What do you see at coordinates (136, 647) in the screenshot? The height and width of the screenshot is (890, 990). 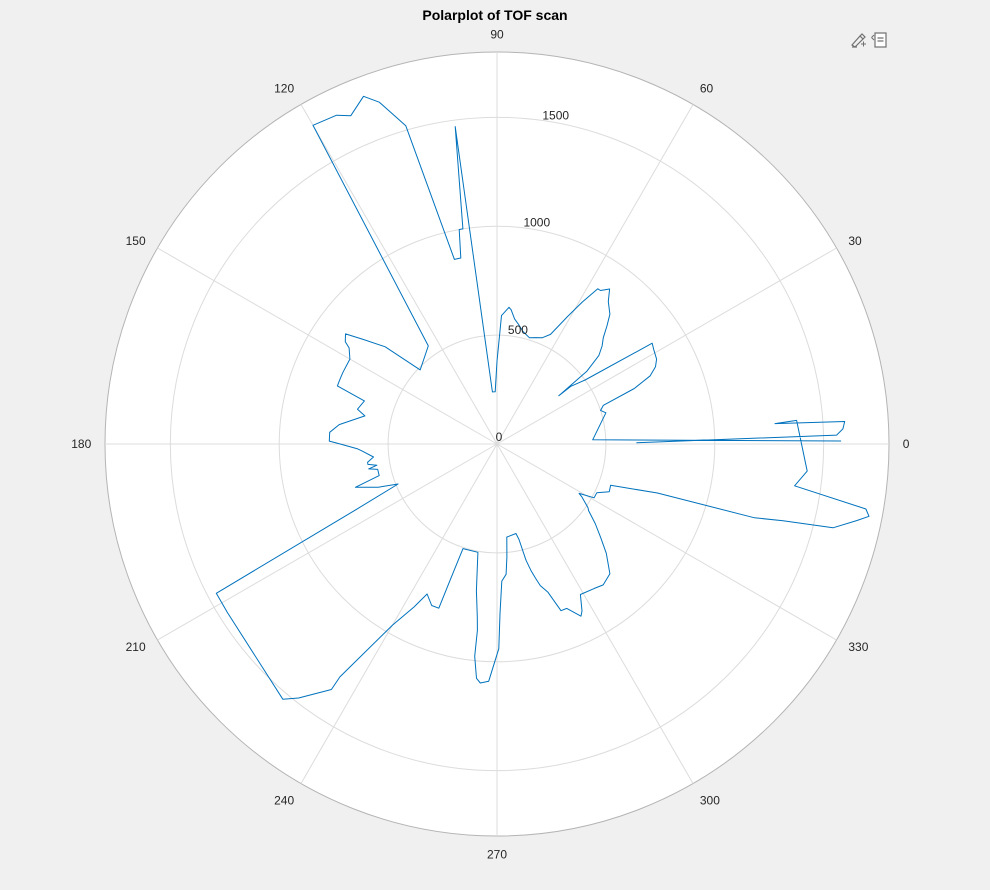 I see `theta-tick-label: 210` at bounding box center [136, 647].